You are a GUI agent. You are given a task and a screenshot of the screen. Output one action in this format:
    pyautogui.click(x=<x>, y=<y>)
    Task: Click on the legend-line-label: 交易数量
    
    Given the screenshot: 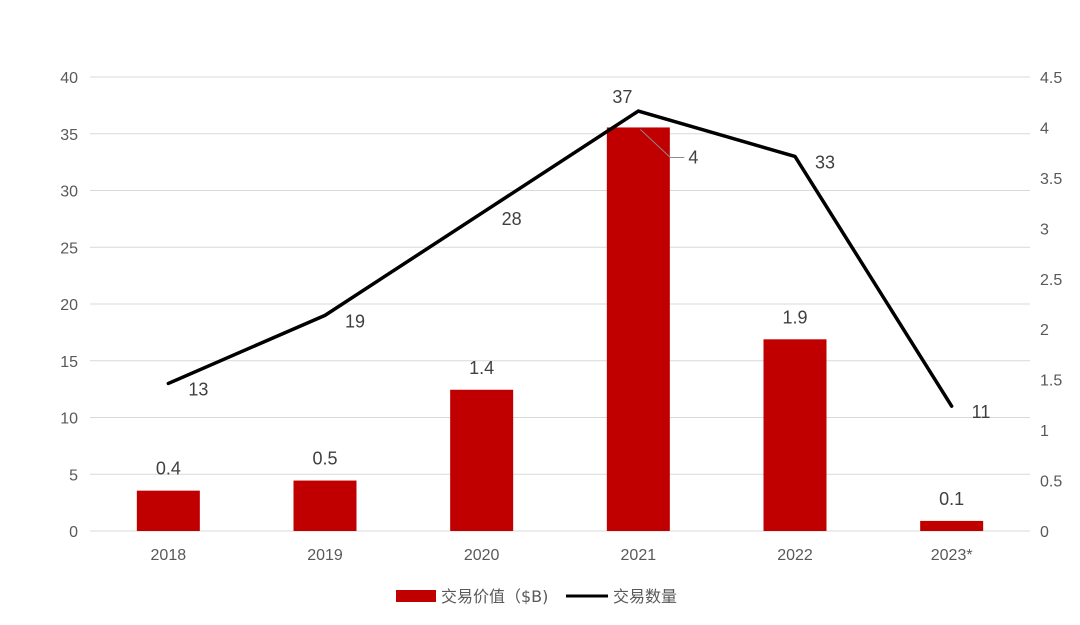 What is the action you would take?
    pyautogui.click(x=645, y=596)
    